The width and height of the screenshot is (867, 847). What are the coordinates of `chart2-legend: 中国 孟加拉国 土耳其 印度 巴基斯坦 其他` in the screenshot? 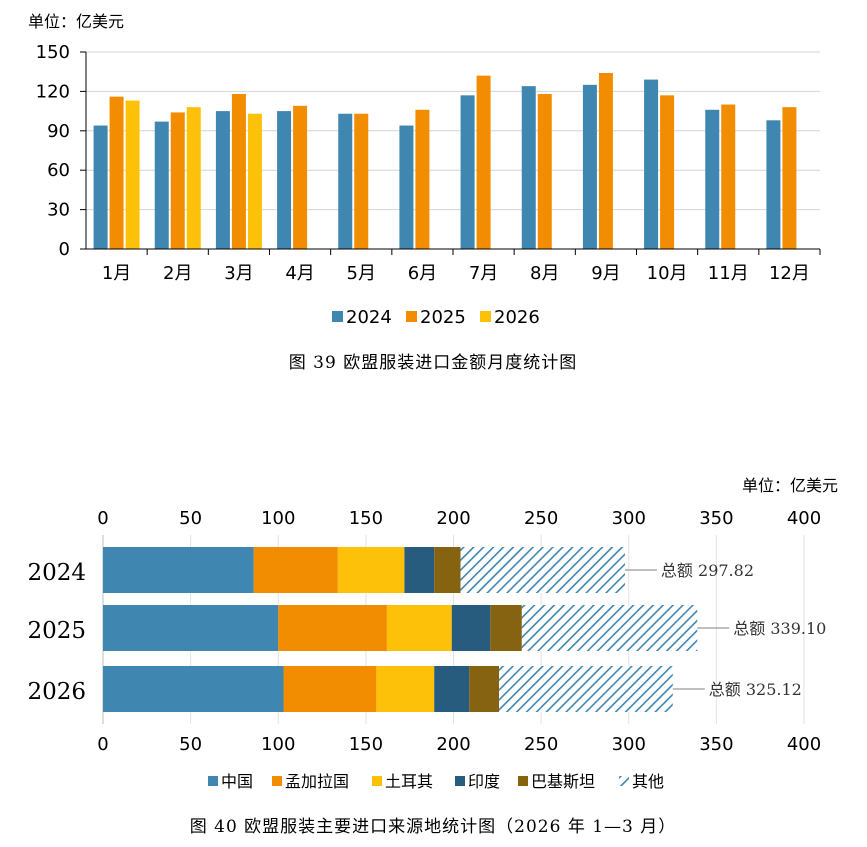 It's located at (436, 781).